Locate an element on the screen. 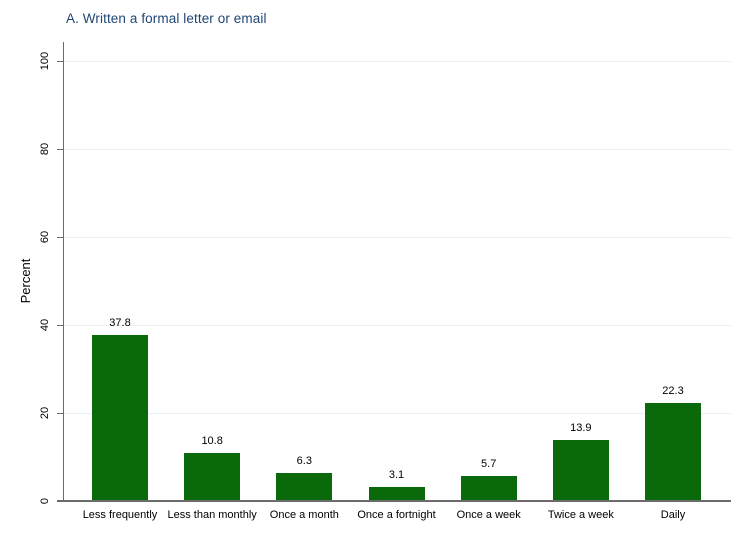 The width and height of the screenshot is (750, 545). y-tick-label: 60 is located at coordinates (45, 237).